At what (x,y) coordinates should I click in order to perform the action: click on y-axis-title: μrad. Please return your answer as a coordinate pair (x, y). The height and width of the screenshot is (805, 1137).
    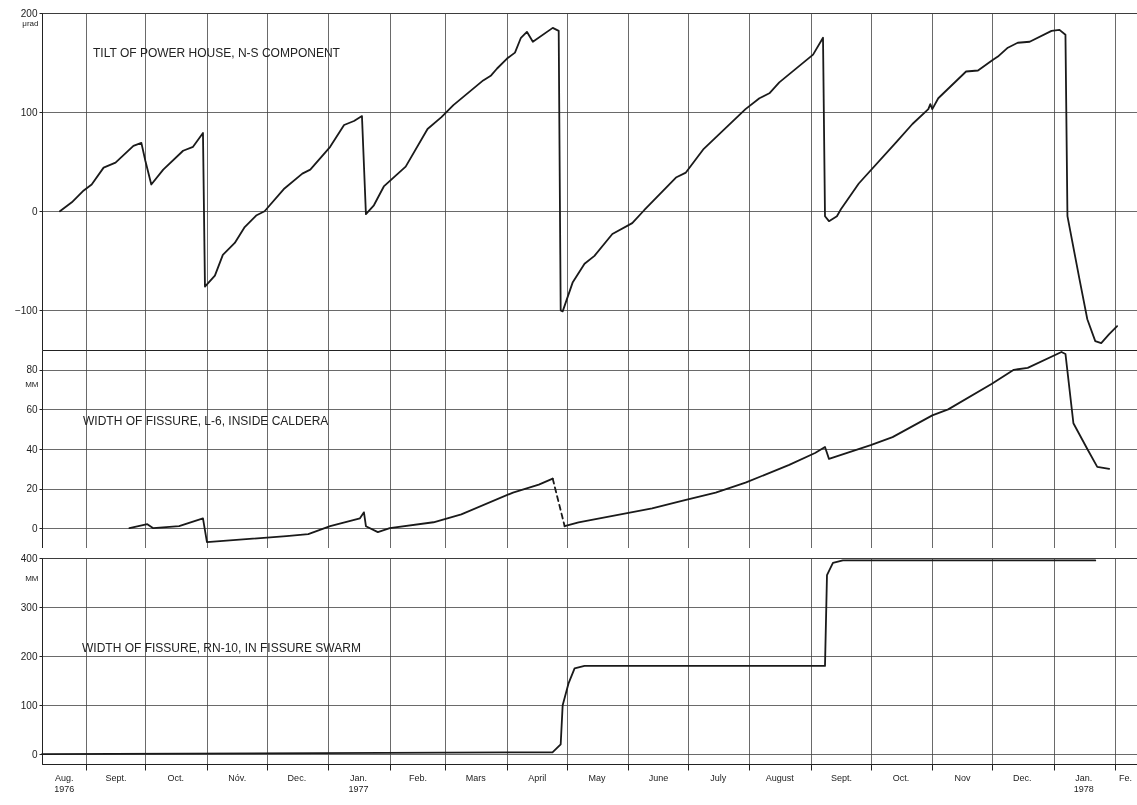
    Looking at the image, I should click on (30, 23).